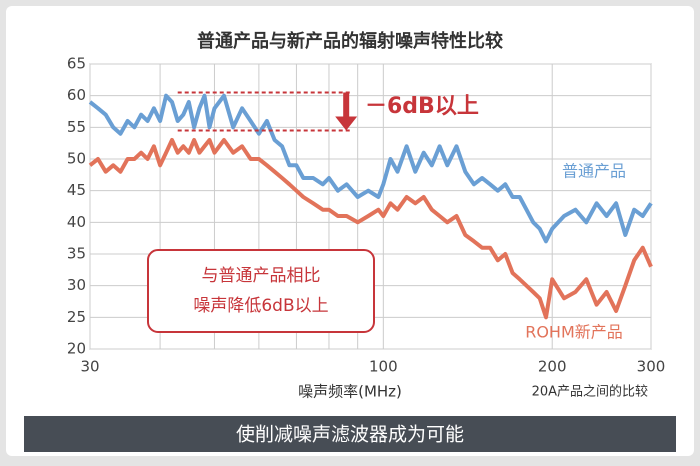 This screenshot has width=700, height=466. What do you see at coordinates (76, 349) in the screenshot?
I see `y-tick-label: 20` at bounding box center [76, 349].